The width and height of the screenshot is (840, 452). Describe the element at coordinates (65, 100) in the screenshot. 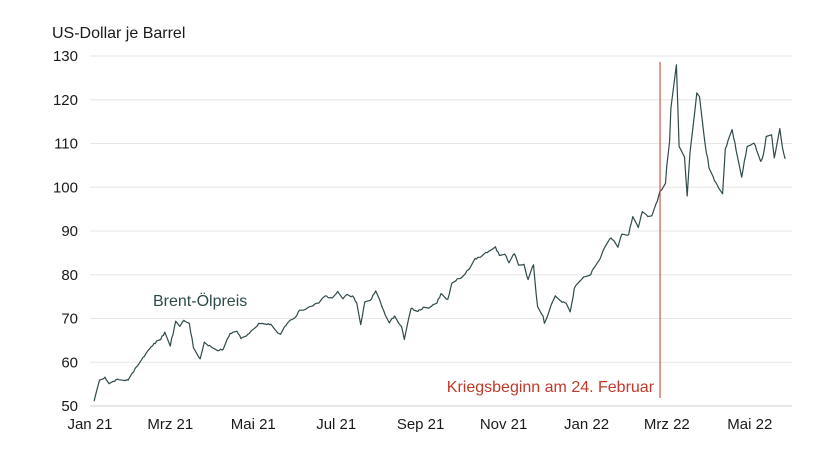

I see `y-tick-label: 120` at that location.